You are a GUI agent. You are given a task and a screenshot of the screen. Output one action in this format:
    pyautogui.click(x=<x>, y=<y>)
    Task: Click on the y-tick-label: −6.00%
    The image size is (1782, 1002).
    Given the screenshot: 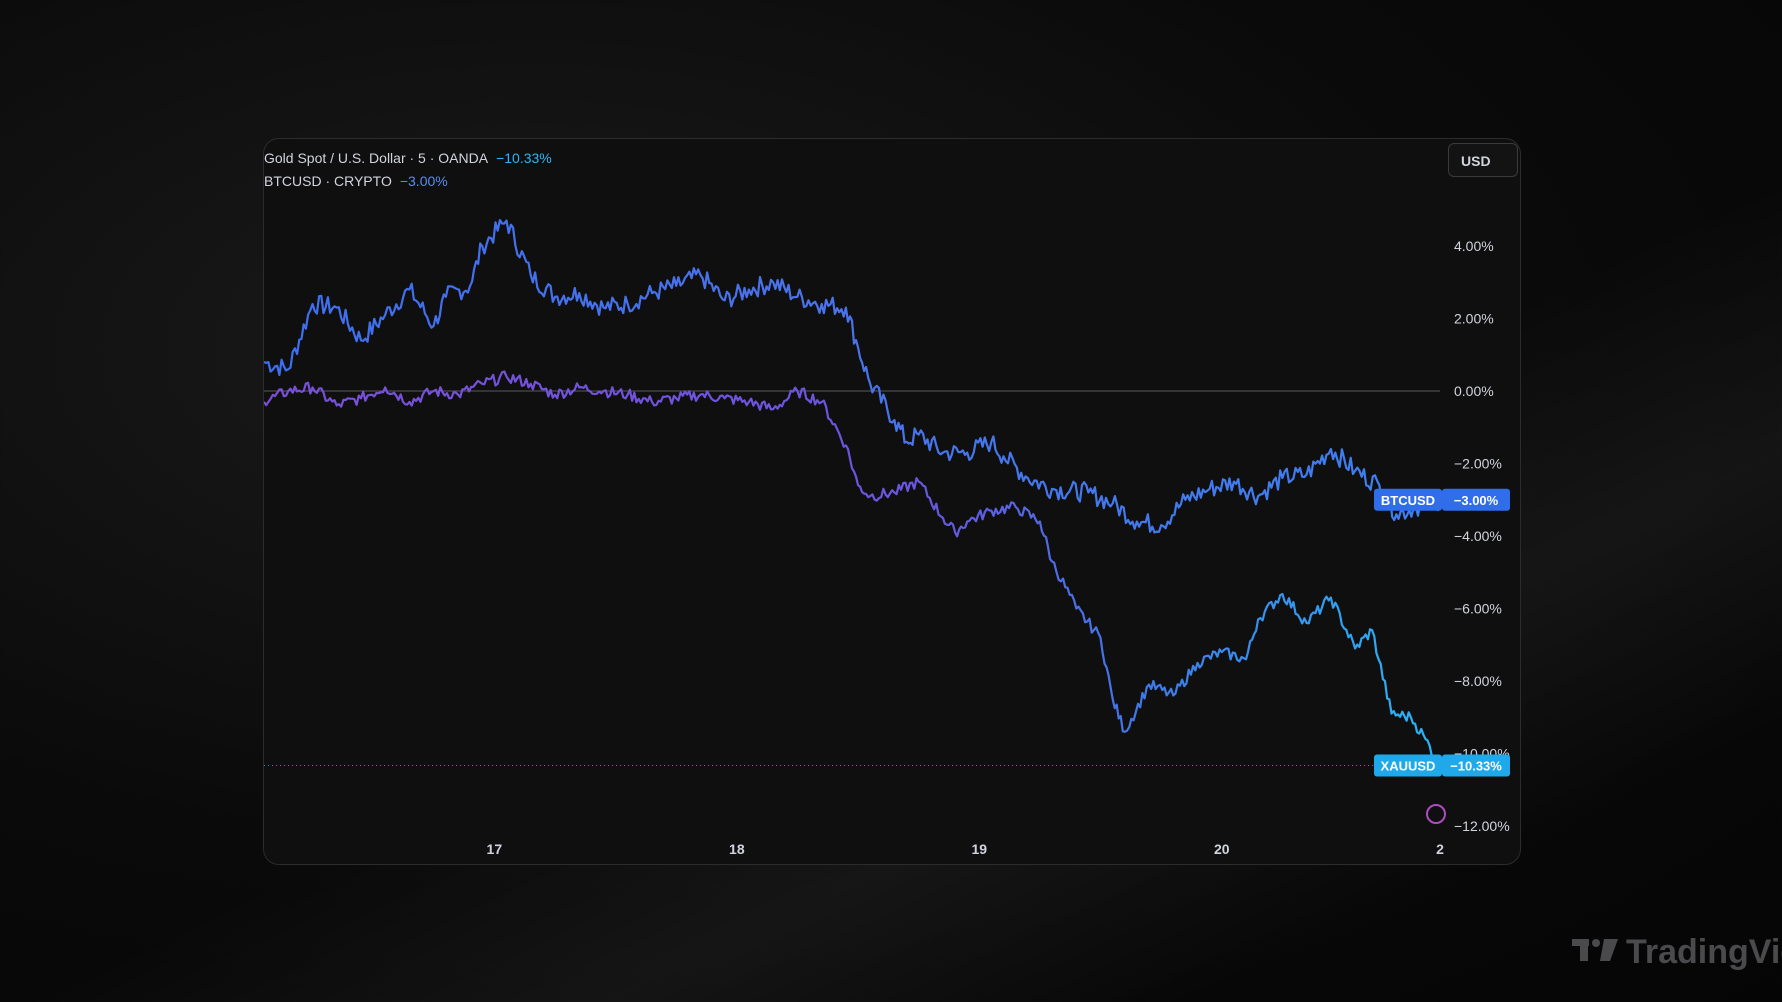 What is the action you would take?
    pyautogui.click(x=1478, y=609)
    